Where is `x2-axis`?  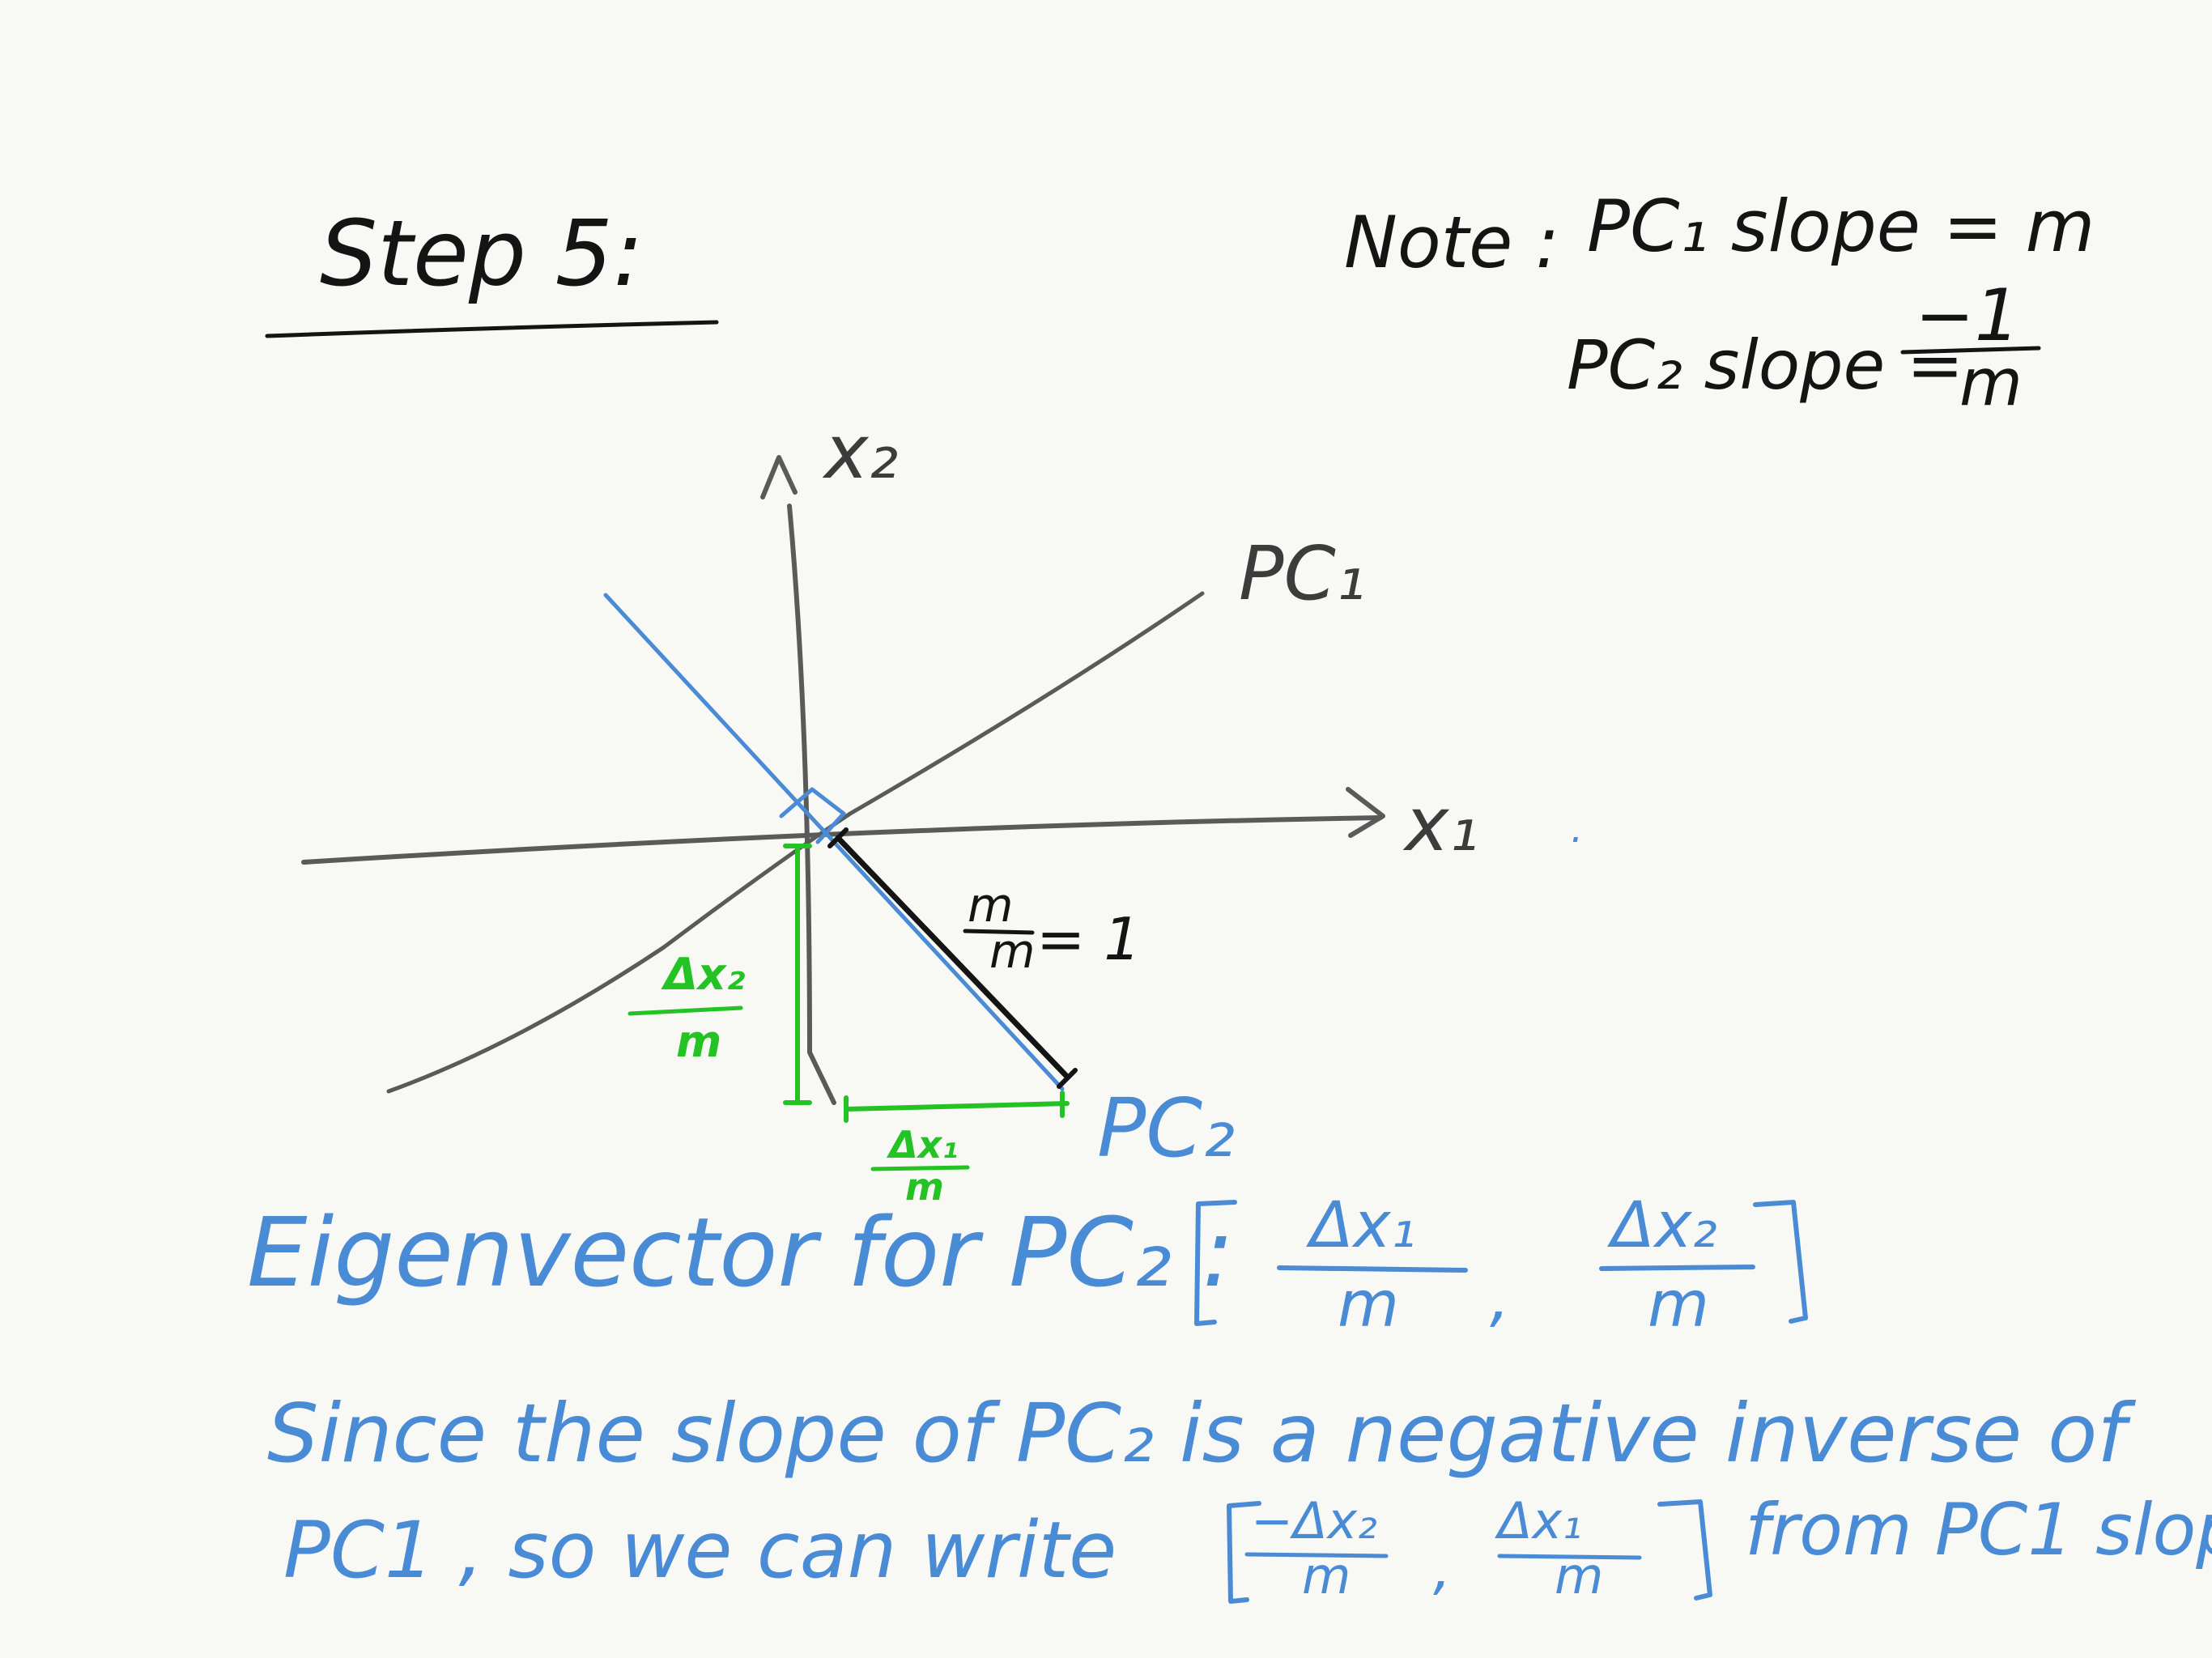
x2-axis is located at coordinates (812, 804).